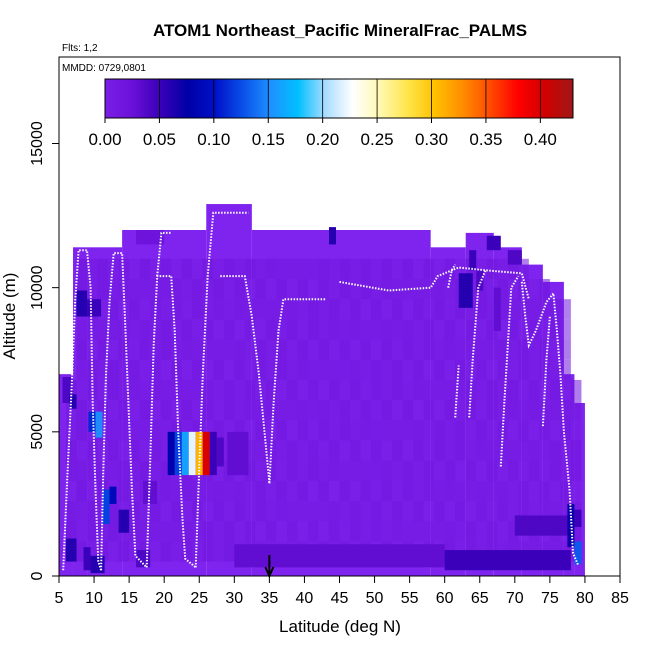 This screenshot has width=650, height=650. Describe the element at coordinates (331, 113) in the screenshot. I see `colorbar: 0.00 0.05 0.10 0.15 0.20 0.25 0.30 0.35 0.40` at that location.